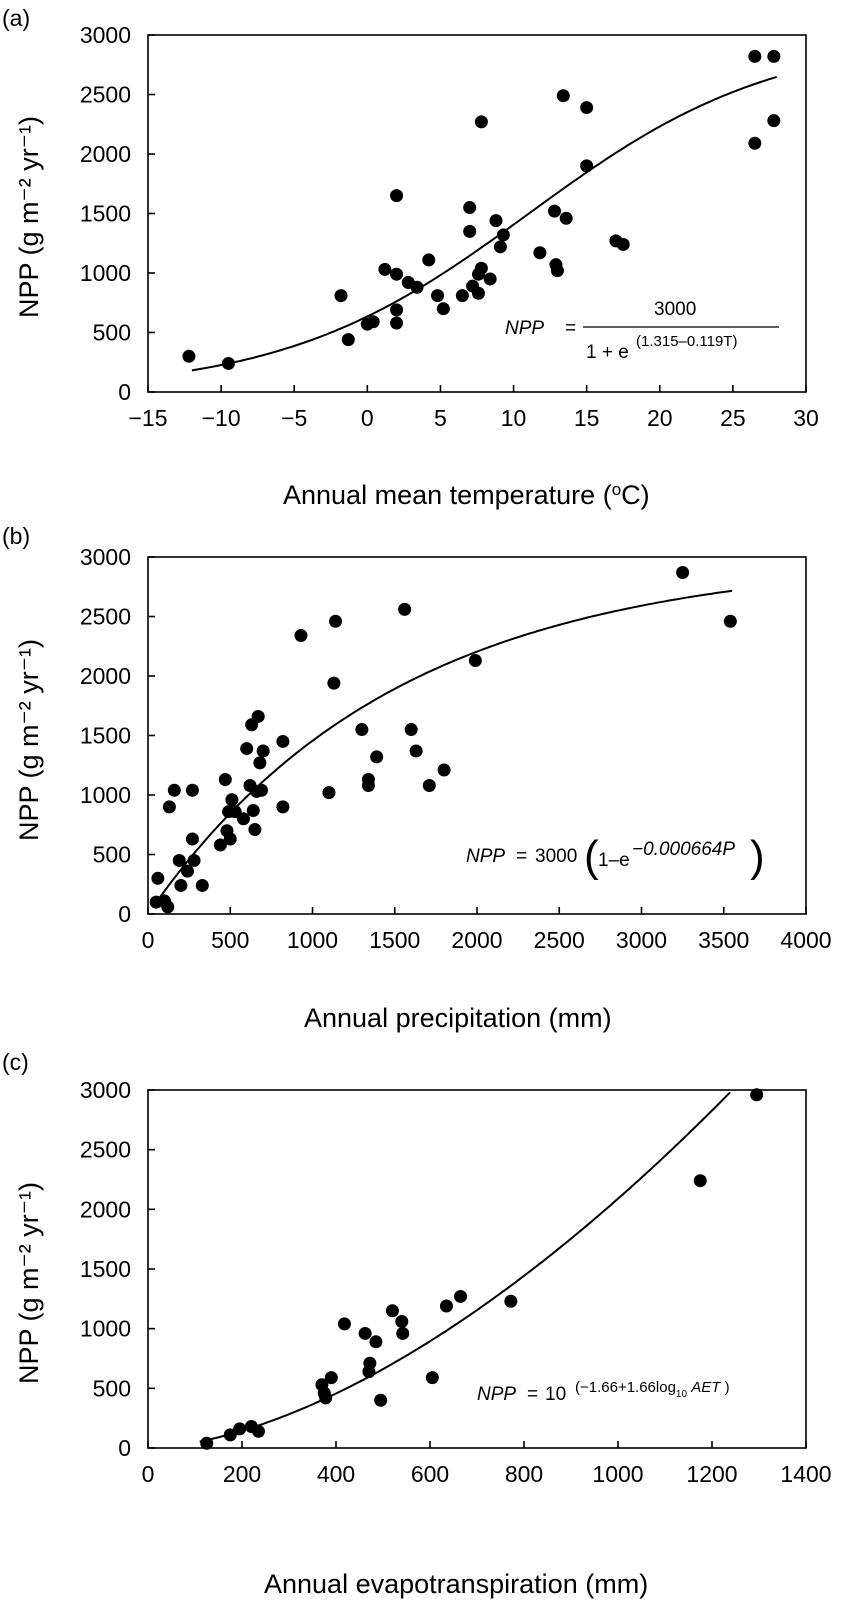 This screenshot has width=868, height=1607. Describe the element at coordinates (733, 418) in the screenshot. I see `x-tick-label-a: 25` at that location.